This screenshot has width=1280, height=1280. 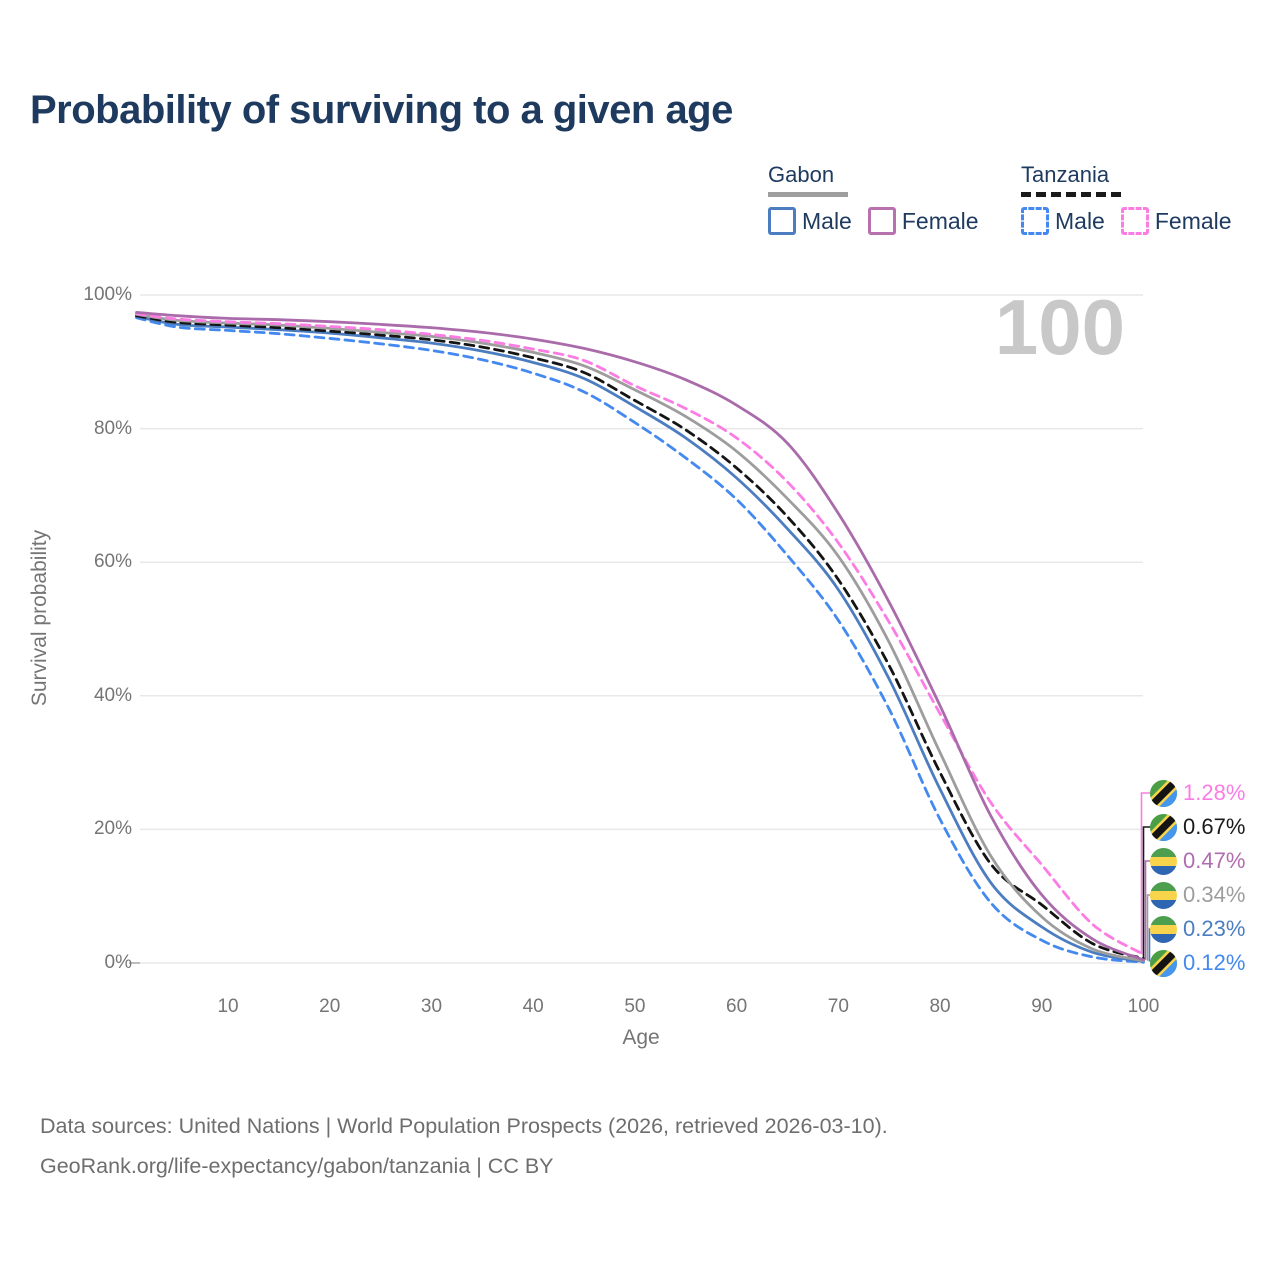 What do you see at coordinates (881, 198) in the screenshot?
I see `legend-group-gabon: Gabon Male Female` at bounding box center [881, 198].